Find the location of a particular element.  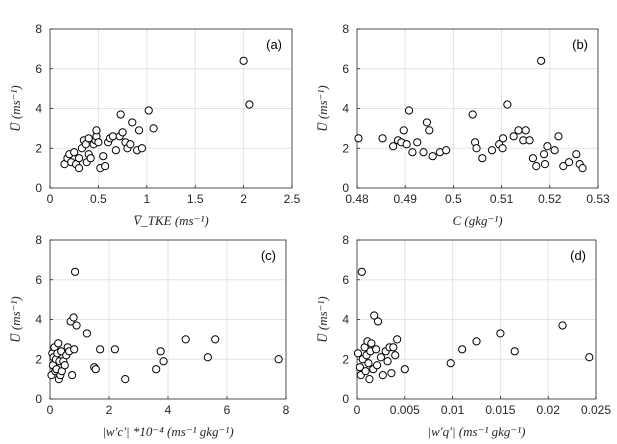

x-tick-label: 0.53 is located at coordinates (598, 199).